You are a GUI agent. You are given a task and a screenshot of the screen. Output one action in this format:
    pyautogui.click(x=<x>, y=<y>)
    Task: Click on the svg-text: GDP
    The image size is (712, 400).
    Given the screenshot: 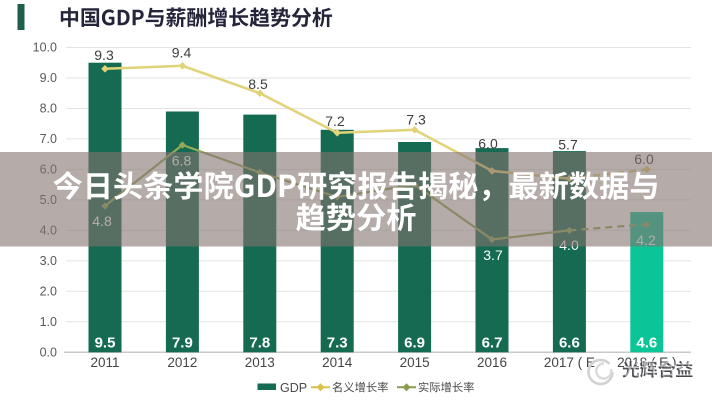 What is the action you would take?
    pyautogui.click(x=293, y=388)
    